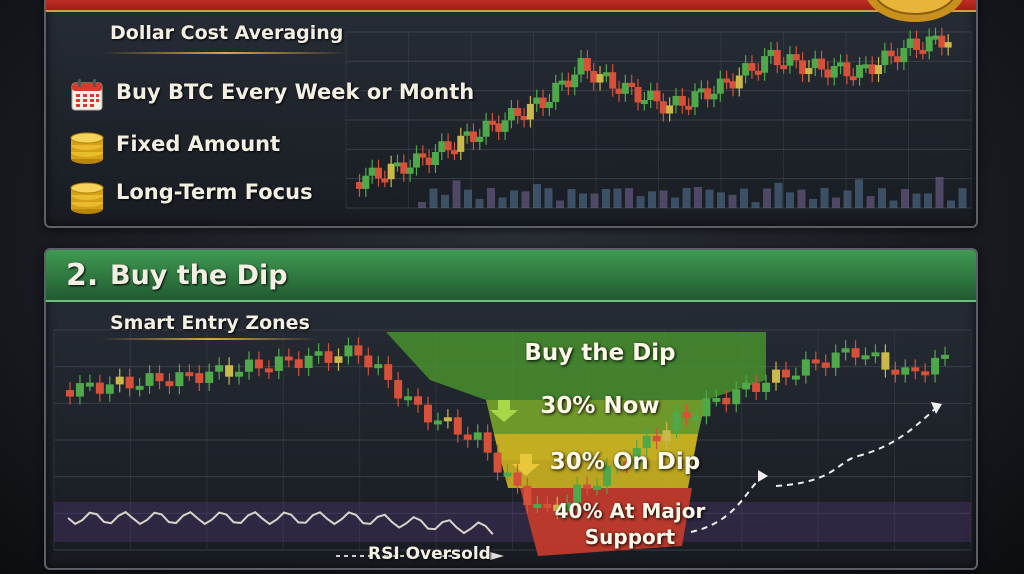 The height and width of the screenshot is (574, 1024). Describe the element at coordinates (763, 476) in the screenshot. I see `arrow-head-icon` at that location.